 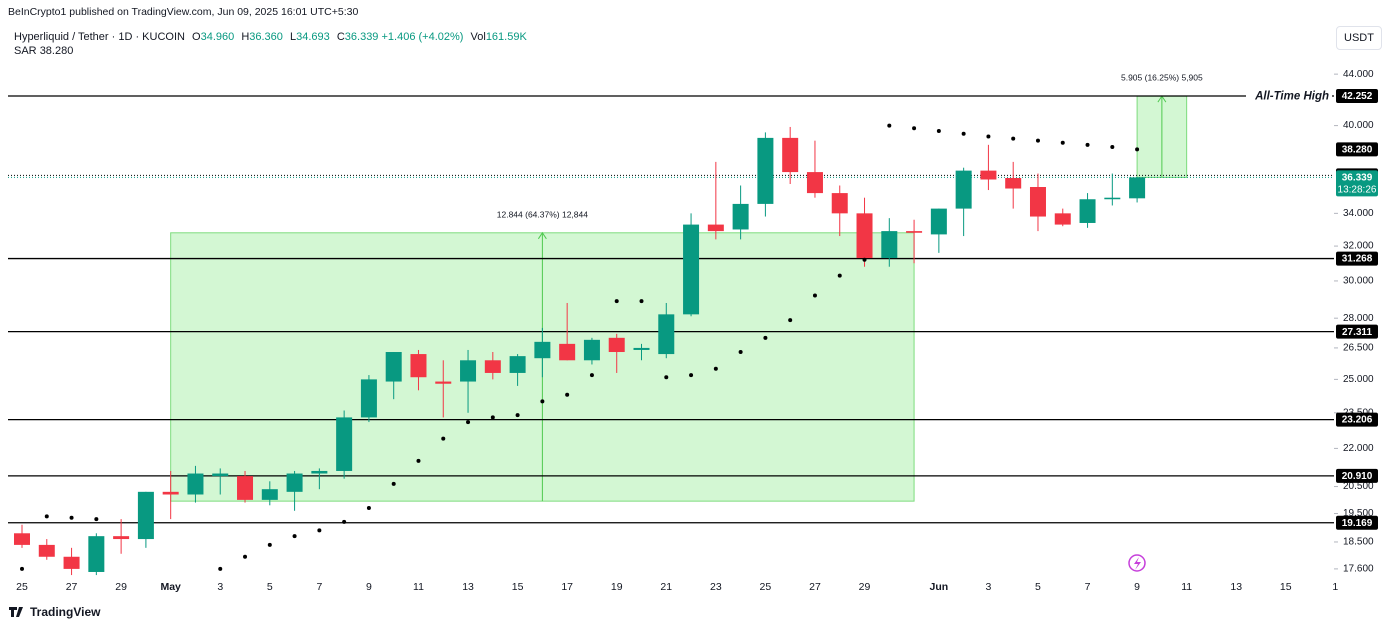 What do you see at coordinates (72, 587) in the screenshot?
I see `x-tick-label: 27` at bounding box center [72, 587].